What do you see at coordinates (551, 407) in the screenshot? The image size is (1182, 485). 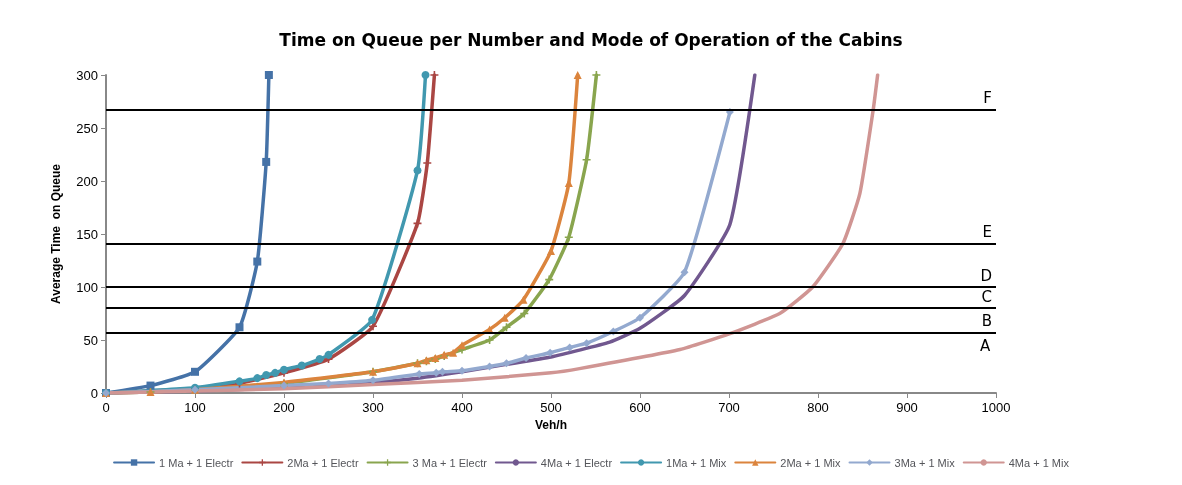 I see `x-tick-label: 500` at bounding box center [551, 407].